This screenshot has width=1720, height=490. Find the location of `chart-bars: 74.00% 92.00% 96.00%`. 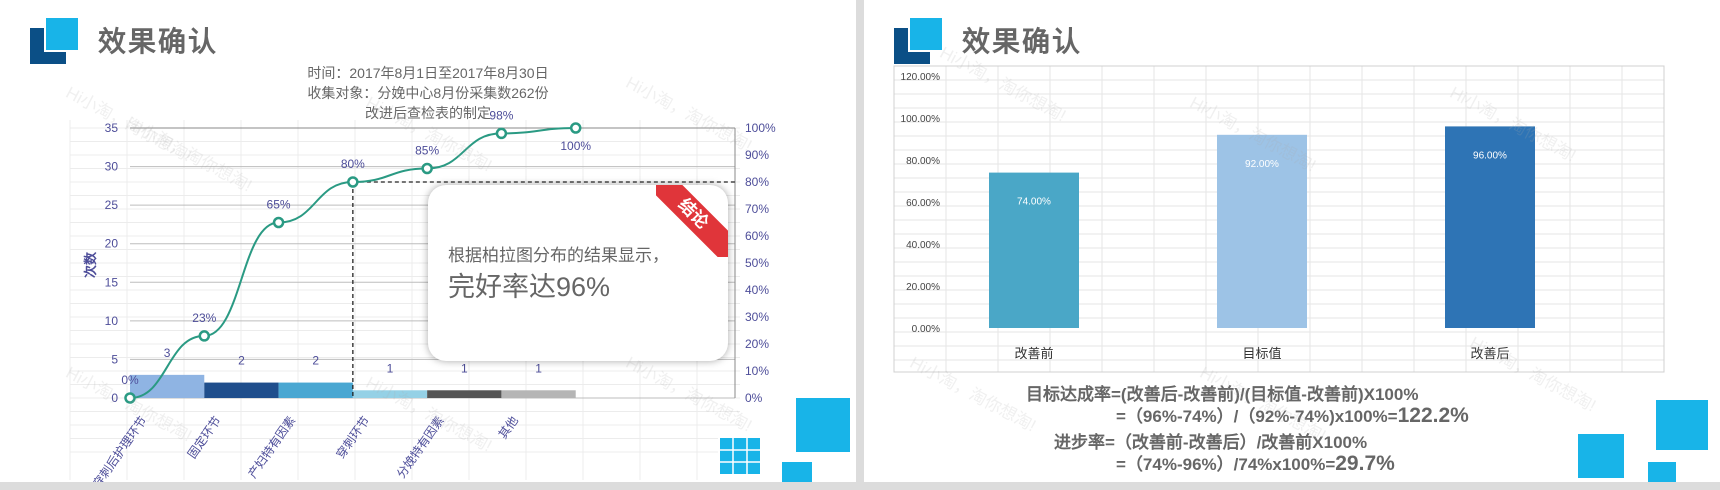

chart-bars: 74.00% 92.00% 96.00% is located at coordinates (1262, 227).